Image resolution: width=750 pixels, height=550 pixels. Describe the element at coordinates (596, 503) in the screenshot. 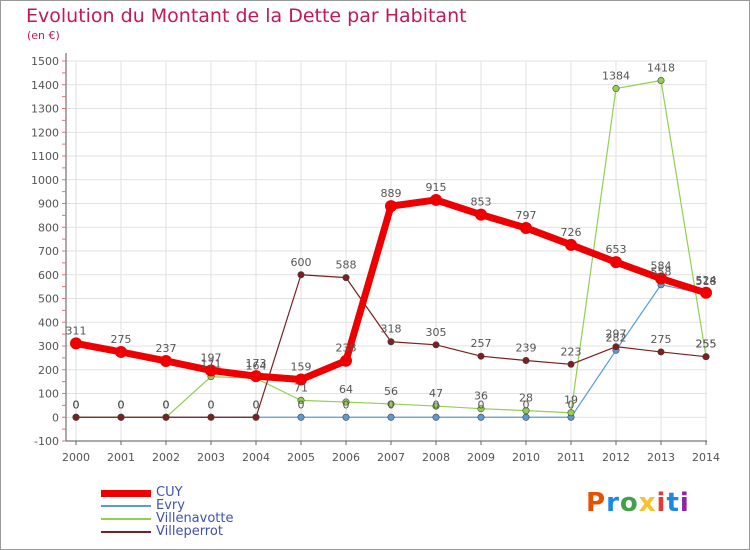

I see `logo-letter: P` at that location.